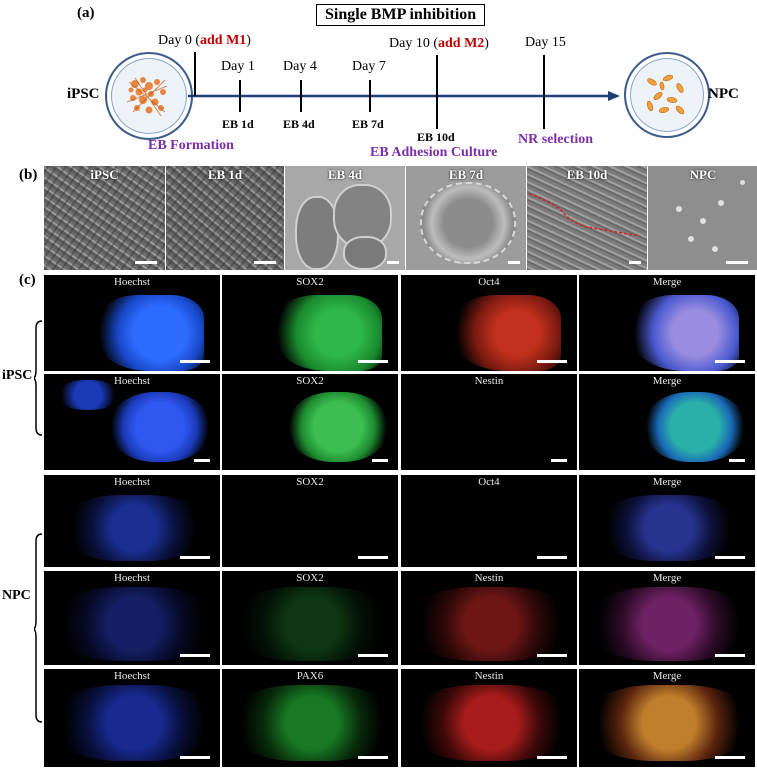 The width and height of the screenshot is (757, 769). Describe the element at coordinates (556, 139) in the screenshot. I see `nr-selection-label: NR selection` at that location.